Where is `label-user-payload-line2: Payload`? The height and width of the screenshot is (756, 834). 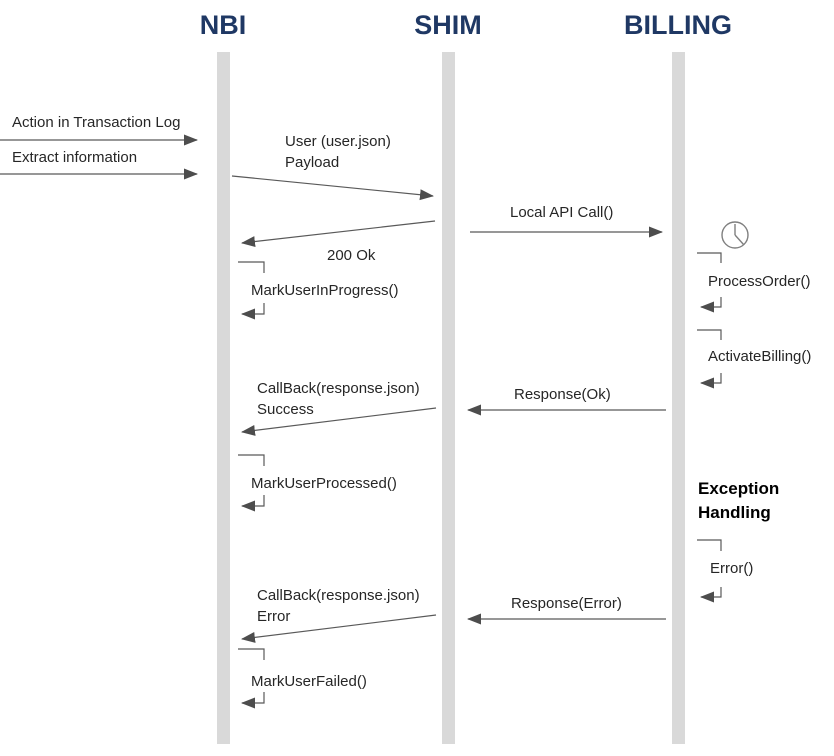
label-user-payload-line2: Payload is located at coordinates (312, 162).